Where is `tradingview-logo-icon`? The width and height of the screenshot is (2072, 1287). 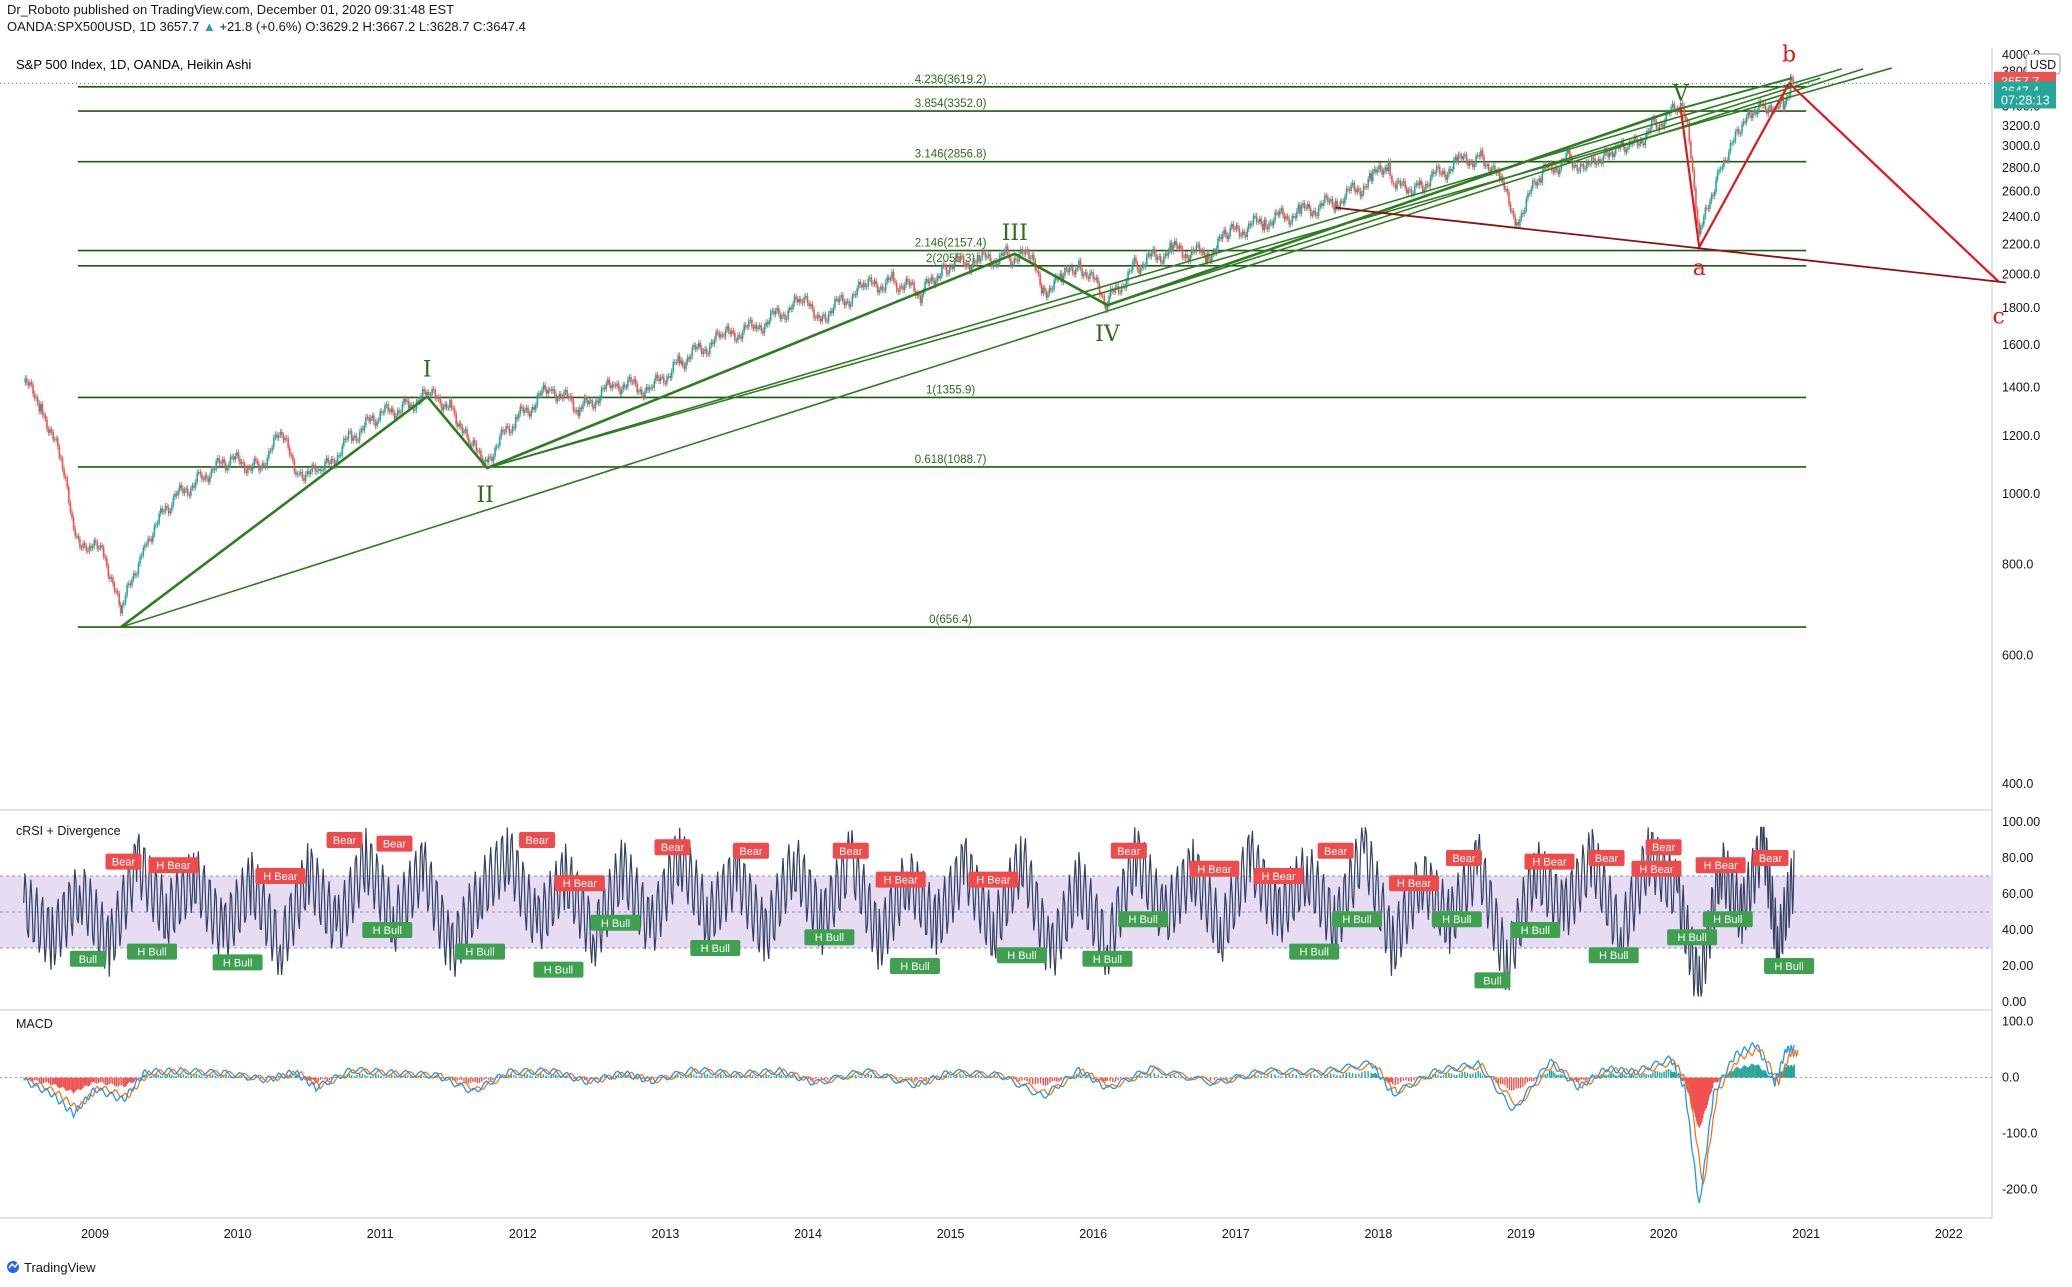
tradingview-logo-icon is located at coordinates (13, 1267).